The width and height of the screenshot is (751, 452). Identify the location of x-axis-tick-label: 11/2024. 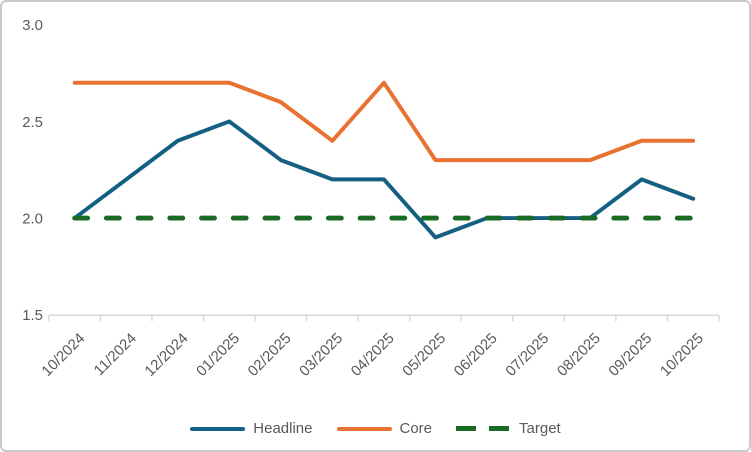
(115, 355).